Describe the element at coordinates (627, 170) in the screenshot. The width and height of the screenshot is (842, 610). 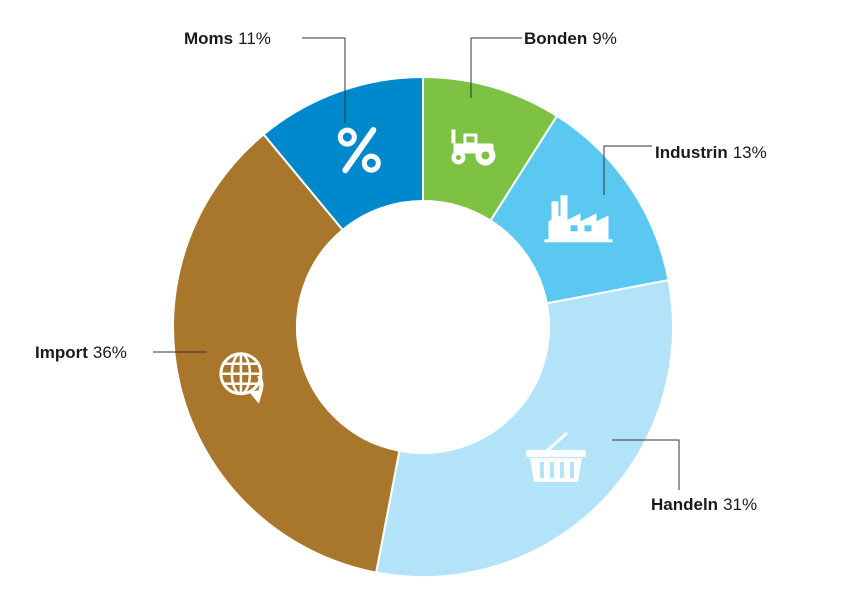
I see `leader-industrin` at that location.